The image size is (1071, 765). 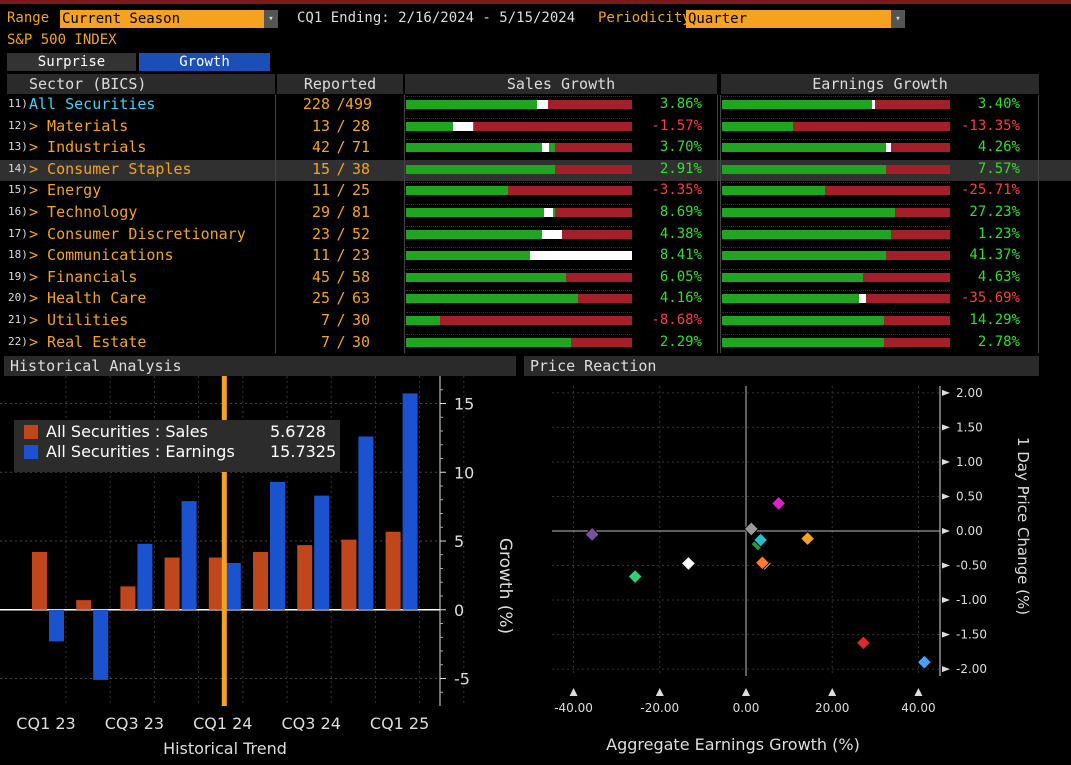 I want to click on table-row: 13) > Industrials 42 / 71 3.70% 4.26%, so click(x=535, y=149).